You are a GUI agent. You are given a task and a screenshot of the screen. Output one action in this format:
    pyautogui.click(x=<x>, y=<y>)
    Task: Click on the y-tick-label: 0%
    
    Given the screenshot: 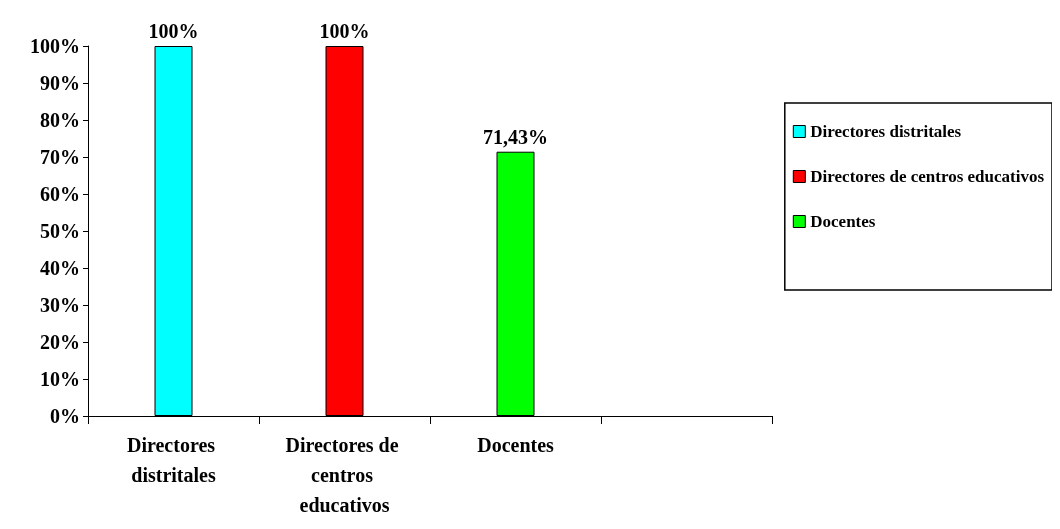 What is the action you would take?
    pyautogui.click(x=65, y=416)
    